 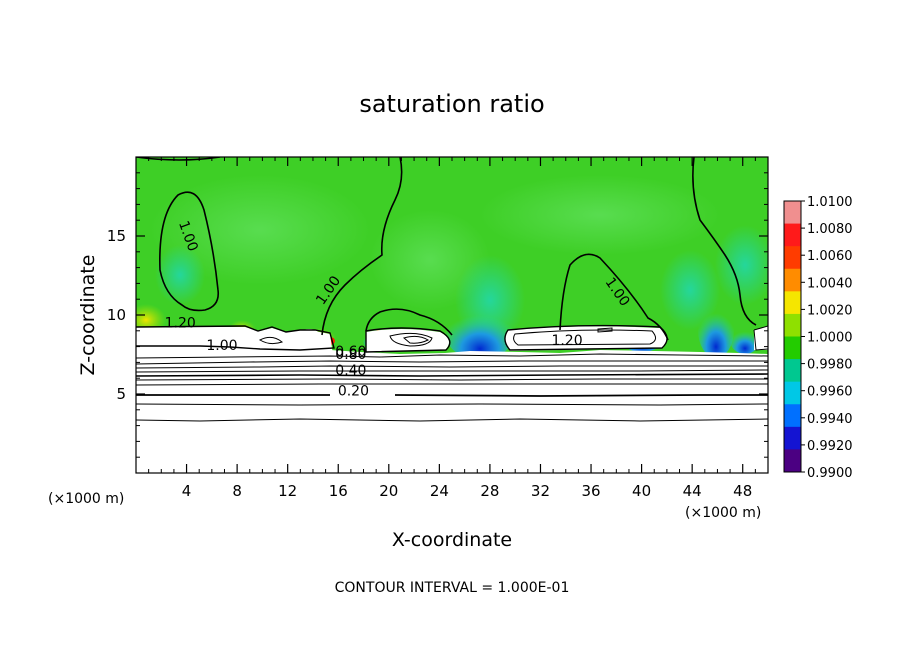 What do you see at coordinates (830, 365) in the screenshot?
I see `colorbar-label: 0.9980` at bounding box center [830, 365].